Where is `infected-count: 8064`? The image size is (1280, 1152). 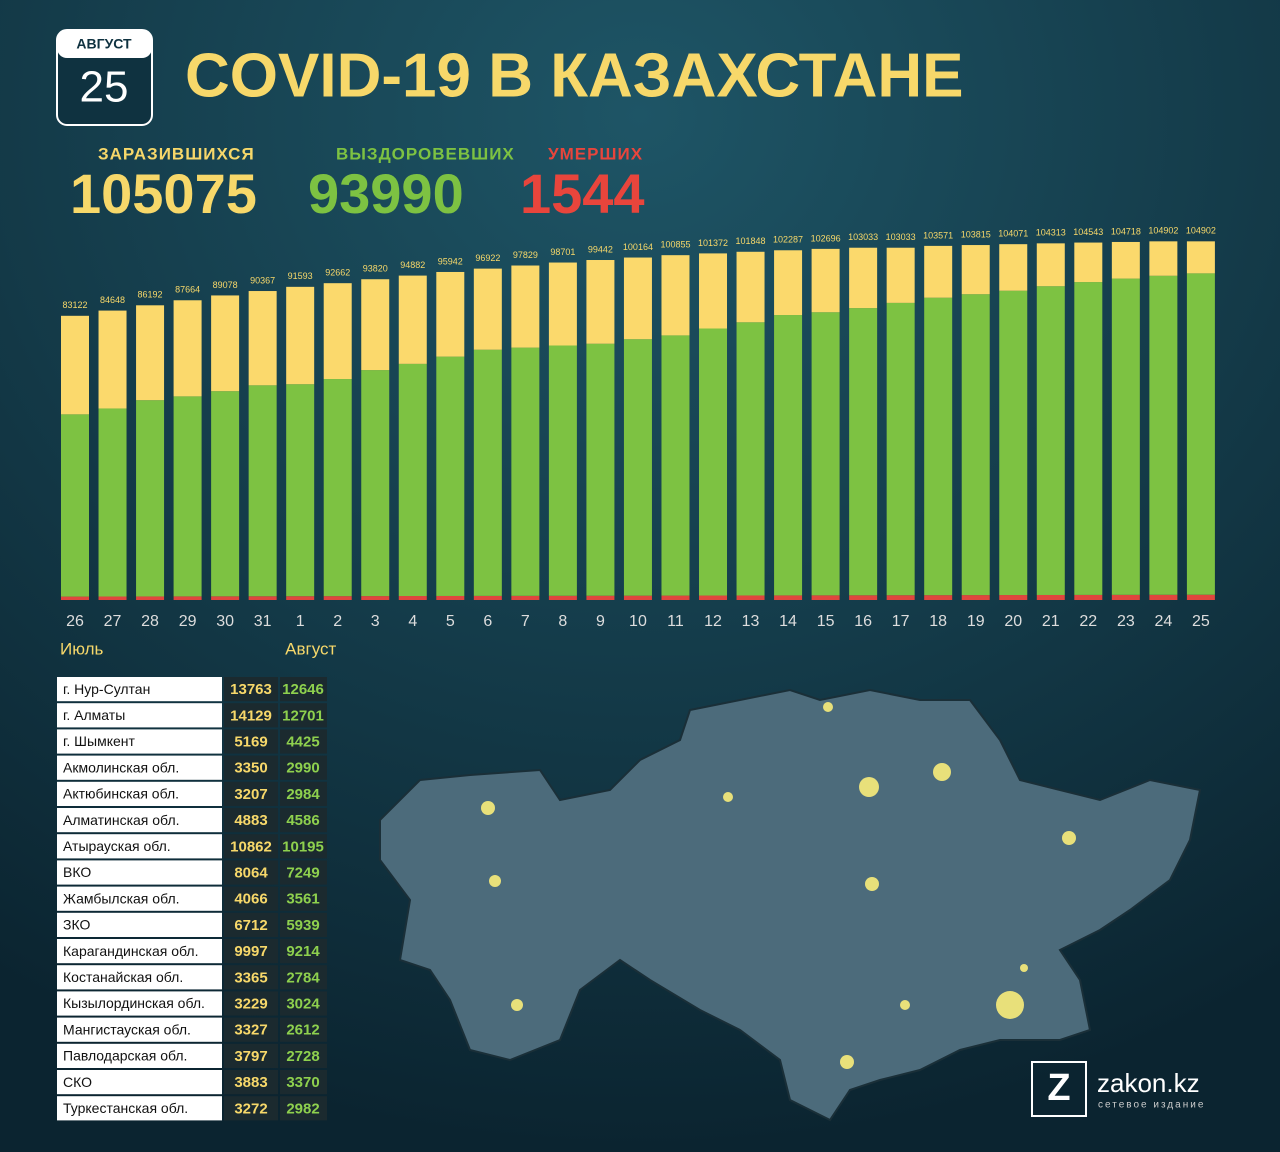
infected-count: 8064 is located at coordinates (251, 872).